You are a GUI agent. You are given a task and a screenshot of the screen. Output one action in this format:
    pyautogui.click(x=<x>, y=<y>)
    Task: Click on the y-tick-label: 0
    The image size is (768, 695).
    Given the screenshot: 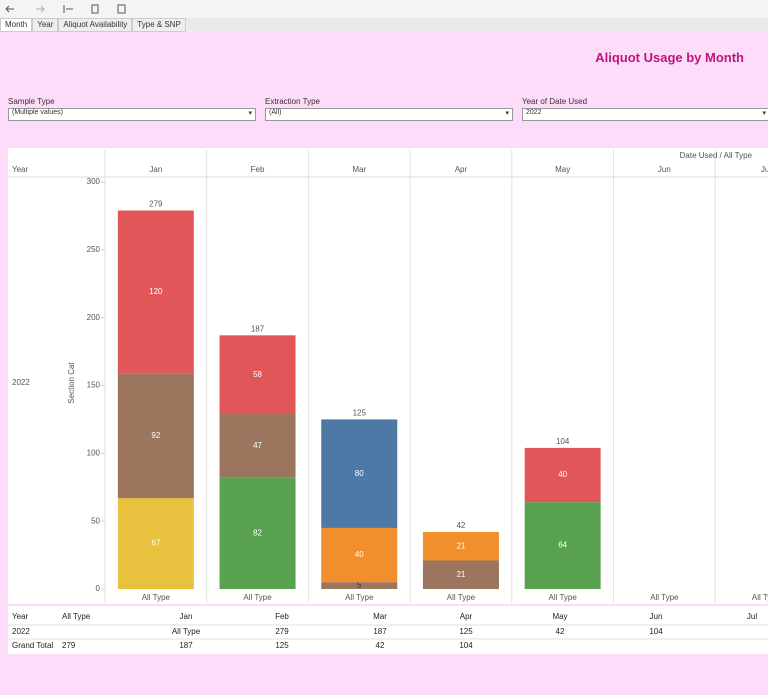 What is the action you would take?
    pyautogui.click(x=98, y=588)
    